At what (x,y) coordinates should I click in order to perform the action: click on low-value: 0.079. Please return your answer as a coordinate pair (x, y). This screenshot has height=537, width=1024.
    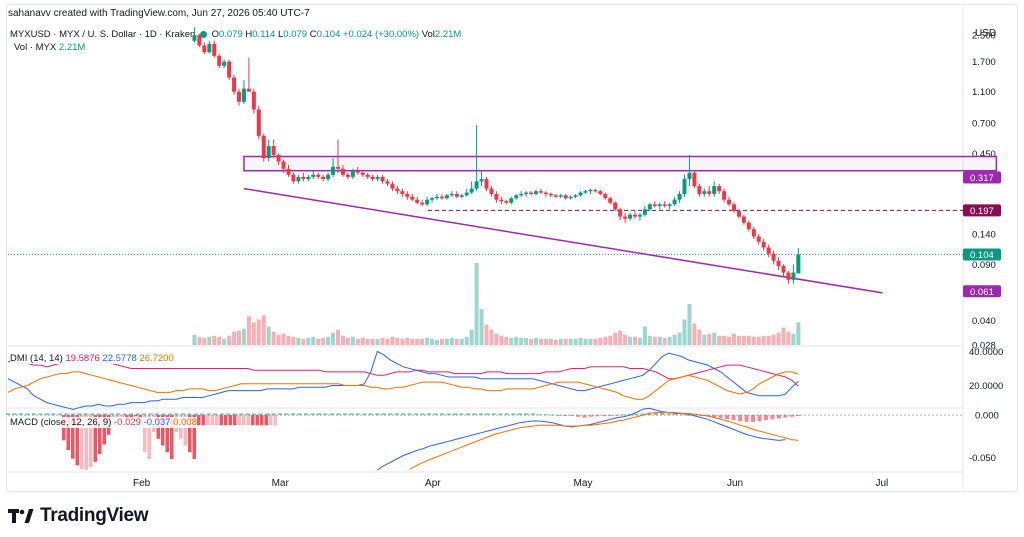
    Looking at the image, I should click on (295, 34).